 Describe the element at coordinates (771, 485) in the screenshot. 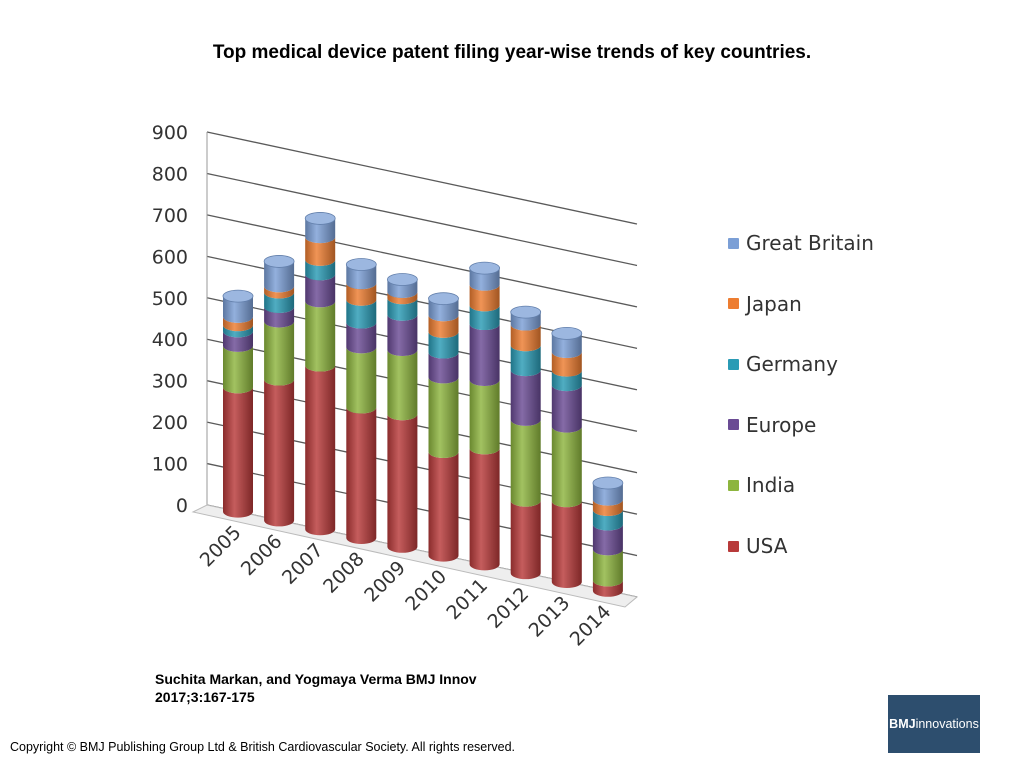

I see `legend-label: India` at that location.